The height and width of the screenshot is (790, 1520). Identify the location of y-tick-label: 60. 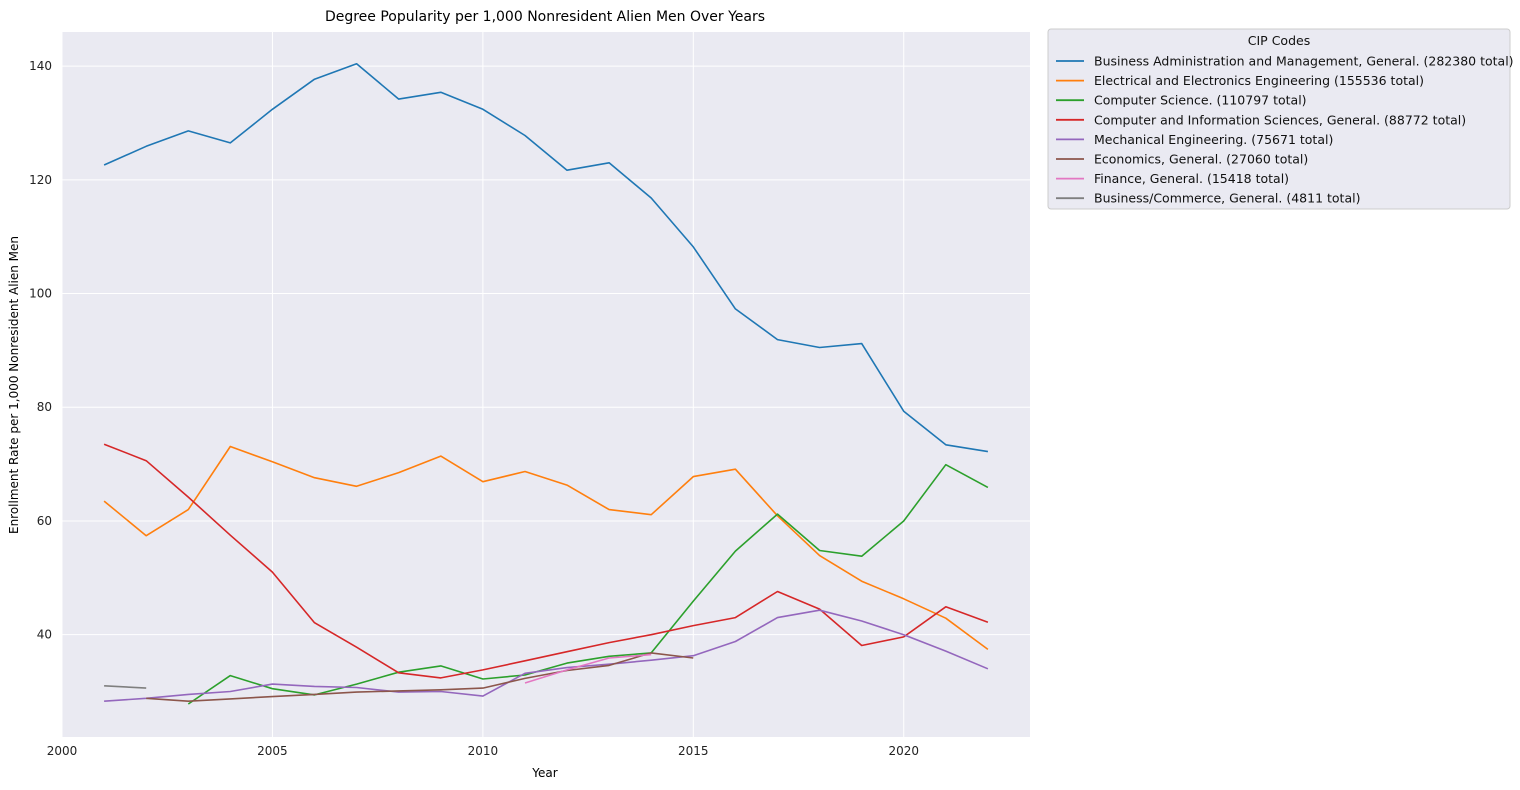
(44, 521).